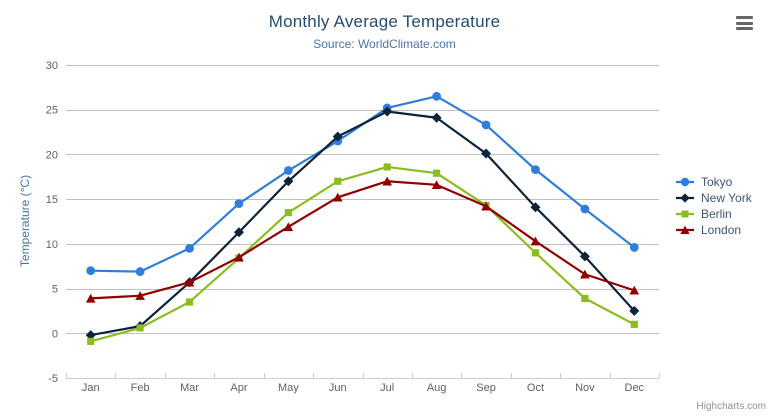 The height and width of the screenshot is (416, 769). What do you see at coordinates (634, 310) in the screenshot?
I see `data-point-new-york-dec` at bounding box center [634, 310].